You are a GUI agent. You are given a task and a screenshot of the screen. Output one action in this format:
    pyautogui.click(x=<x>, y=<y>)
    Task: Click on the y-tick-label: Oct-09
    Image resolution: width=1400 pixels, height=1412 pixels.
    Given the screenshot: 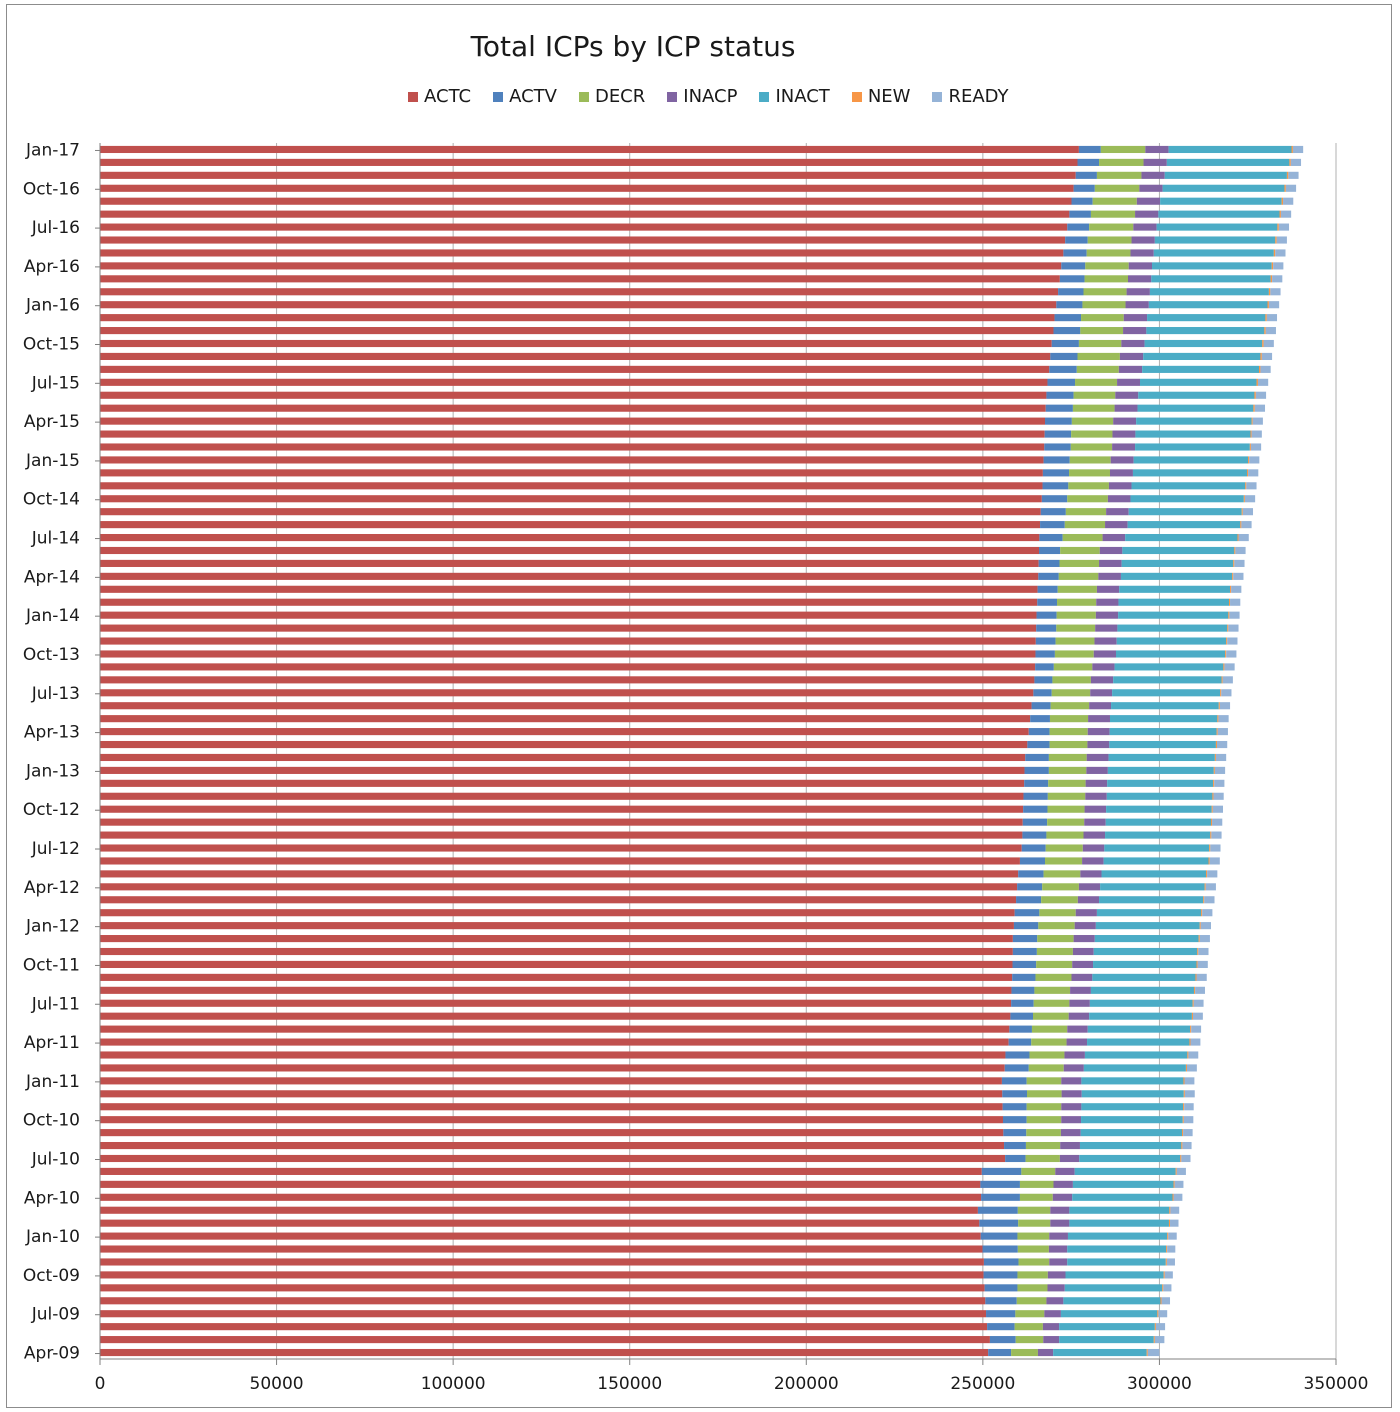 What is the action you would take?
    pyautogui.click(x=51, y=1276)
    